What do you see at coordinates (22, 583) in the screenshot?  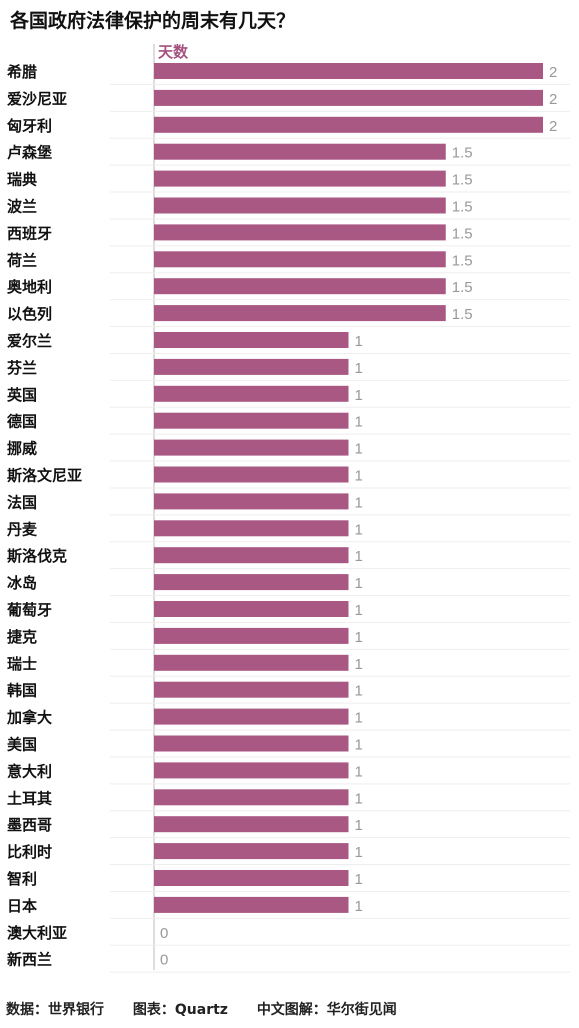 I see `category-label: 冰岛` at bounding box center [22, 583].